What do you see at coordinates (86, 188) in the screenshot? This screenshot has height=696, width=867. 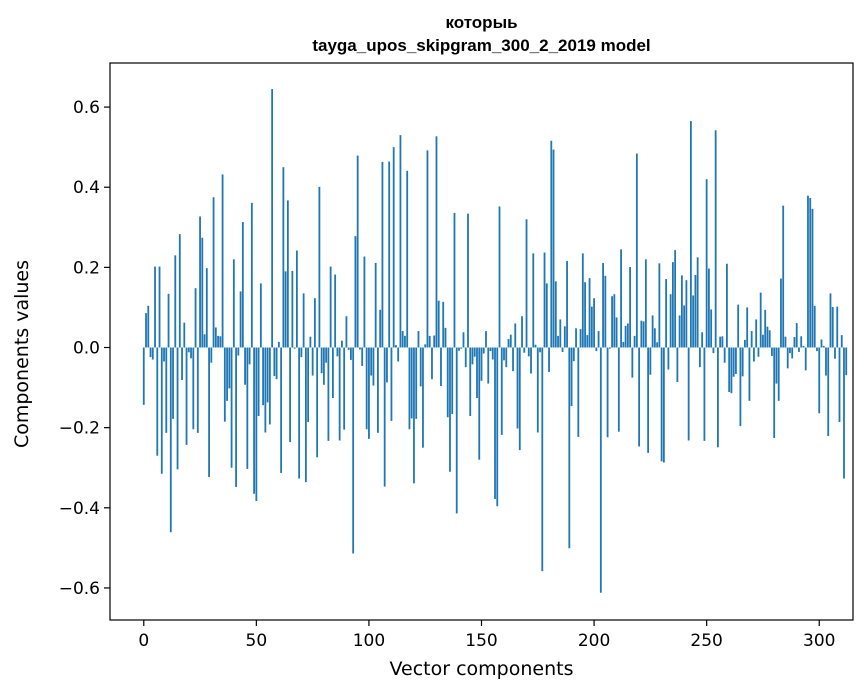 I see `y-tick-label: 0.4` at bounding box center [86, 188].